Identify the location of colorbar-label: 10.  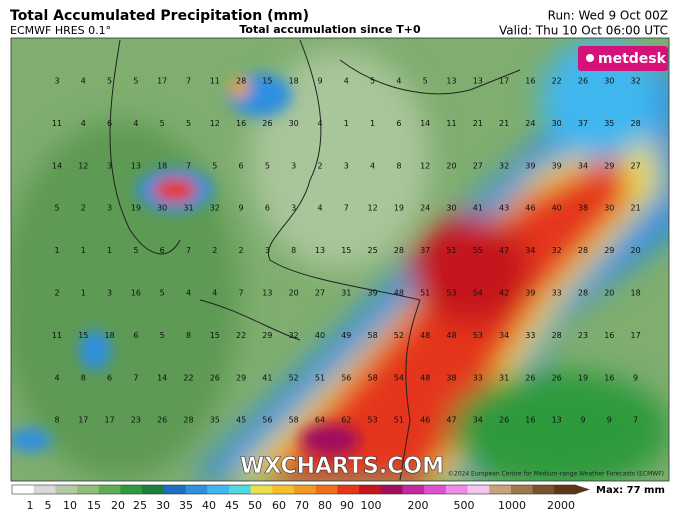
(70, 505).